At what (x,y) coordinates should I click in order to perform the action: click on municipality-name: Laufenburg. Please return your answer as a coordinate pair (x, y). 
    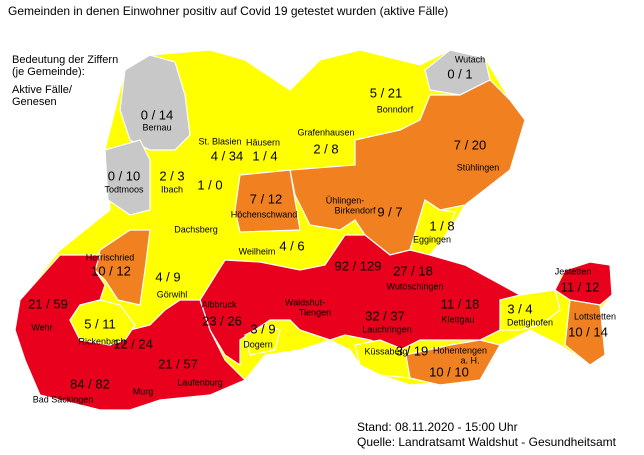
    Looking at the image, I should click on (200, 382).